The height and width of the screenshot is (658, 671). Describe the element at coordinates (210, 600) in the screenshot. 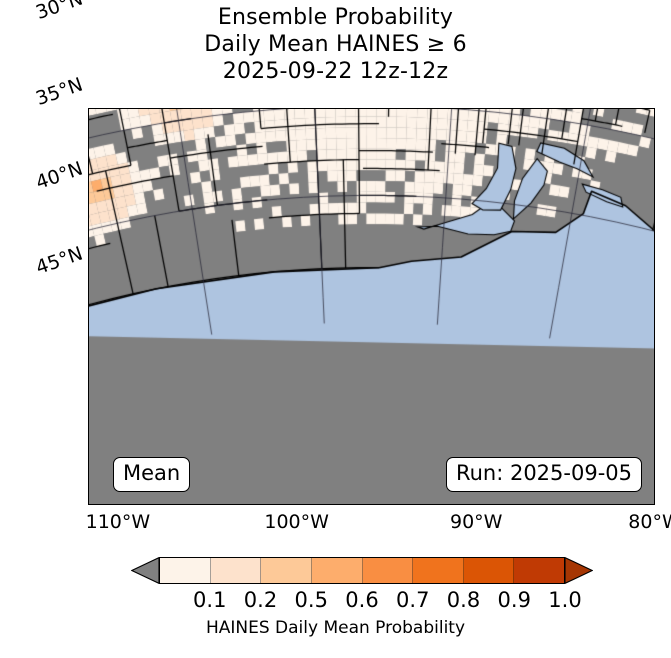

I see `colorbar-tick-0.1: 0.1` at that location.